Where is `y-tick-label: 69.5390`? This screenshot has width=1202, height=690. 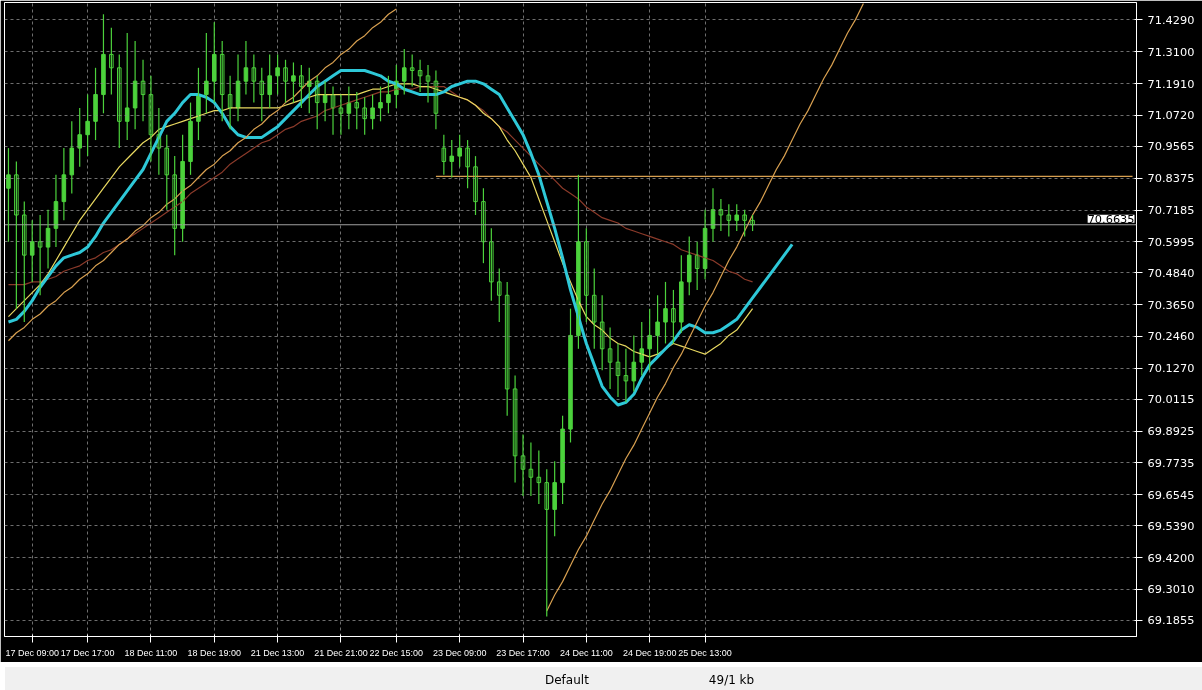
y-tick-label: 69.5390 is located at coordinates (1171, 525).